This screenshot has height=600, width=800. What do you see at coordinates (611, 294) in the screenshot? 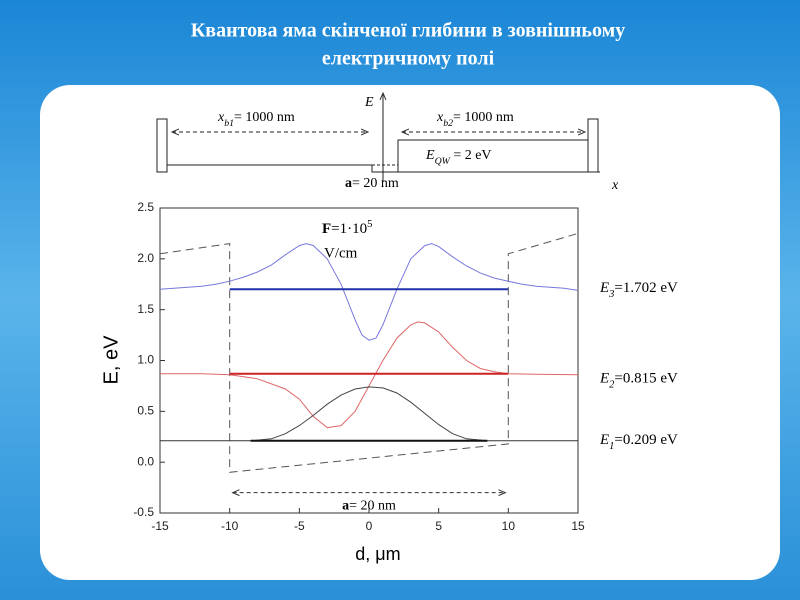
I see `label-part: 3` at bounding box center [611, 294].